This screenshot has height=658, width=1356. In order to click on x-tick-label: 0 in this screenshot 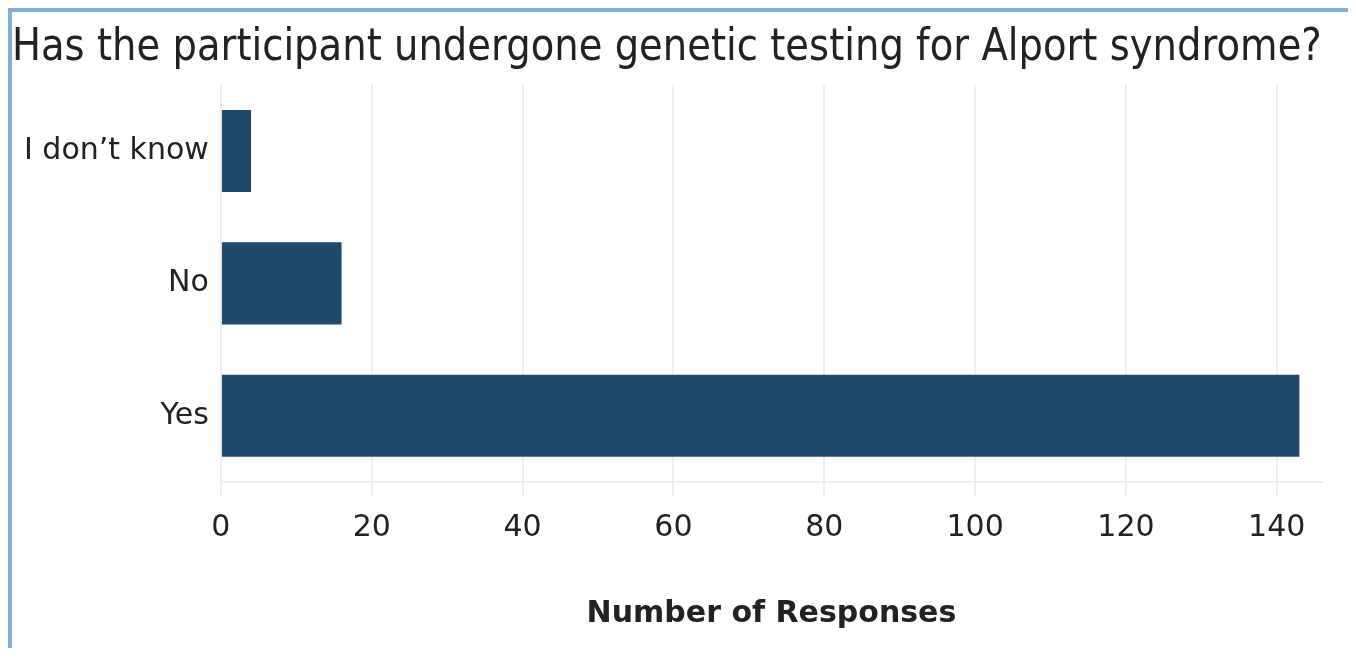, I will do `click(221, 525)`.